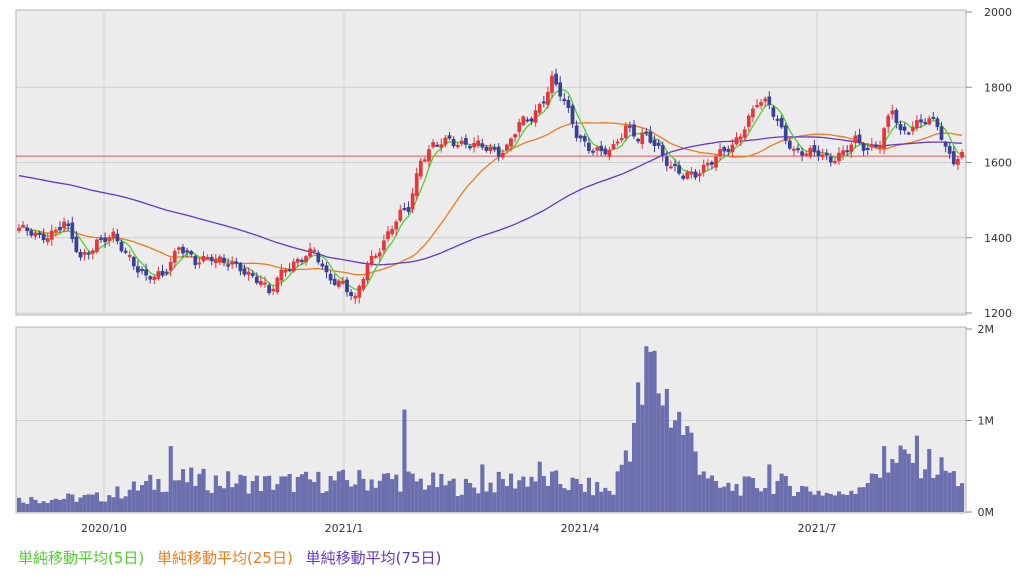  I want to click on legend-ma25: 単純移動平均(25日), so click(225, 558).